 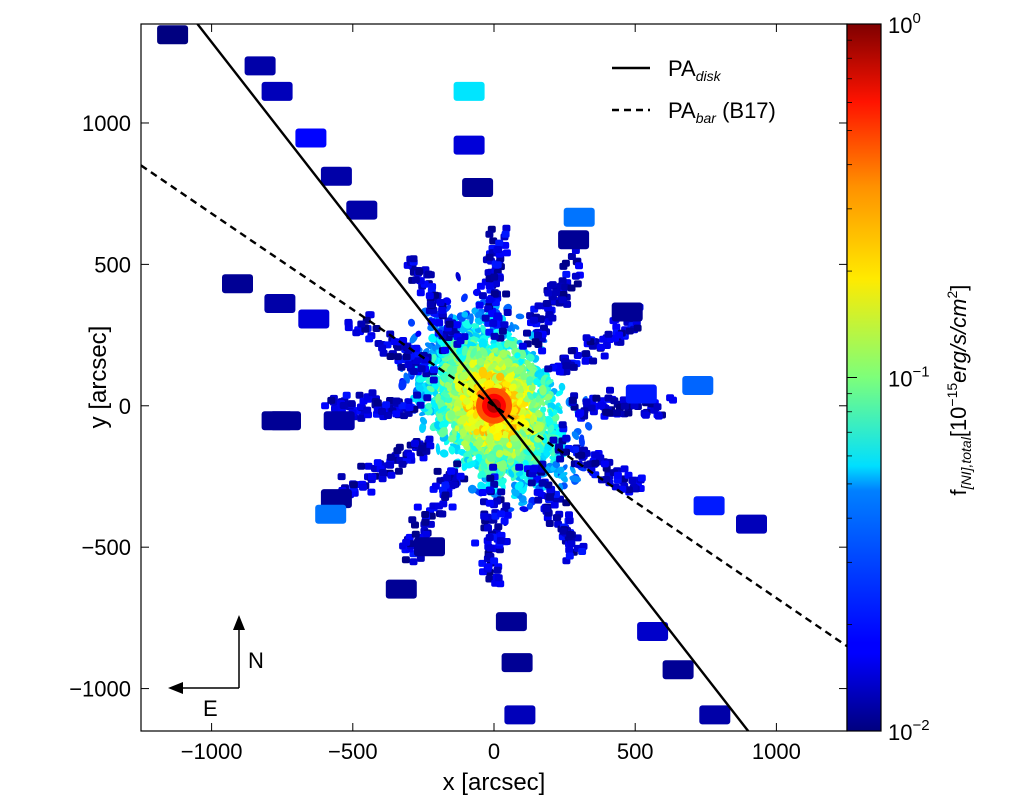 I want to click on colorbar-tick-label: 10−1, so click(x=909, y=378).